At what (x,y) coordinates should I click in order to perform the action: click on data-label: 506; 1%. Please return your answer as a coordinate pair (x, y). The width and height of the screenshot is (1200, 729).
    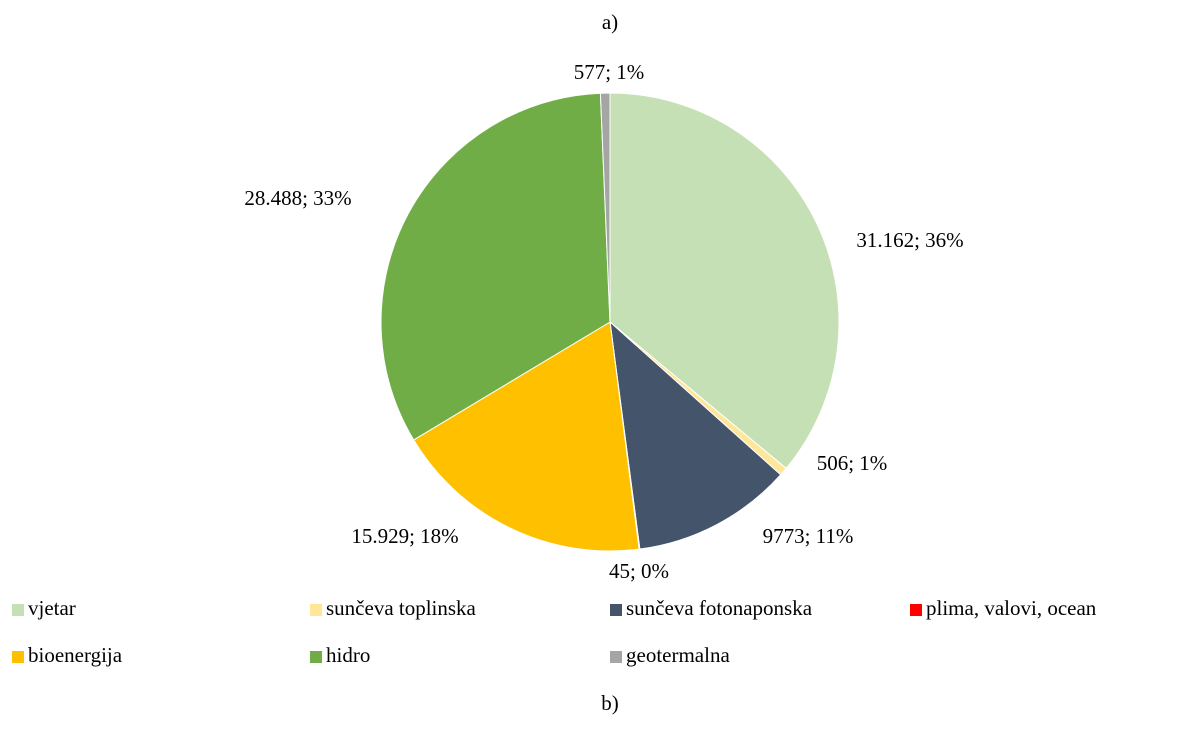
    Looking at the image, I should click on (852, 463).